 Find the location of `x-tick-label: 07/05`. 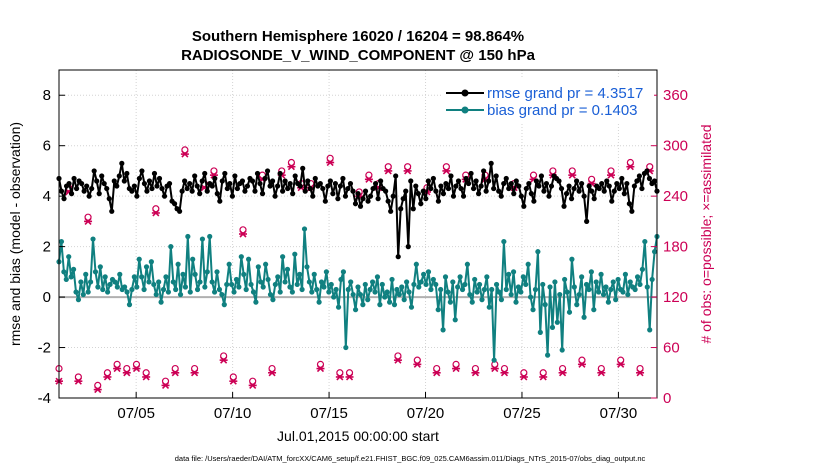

x-tick-label: 07/05 is located at coordinates (136, 413).